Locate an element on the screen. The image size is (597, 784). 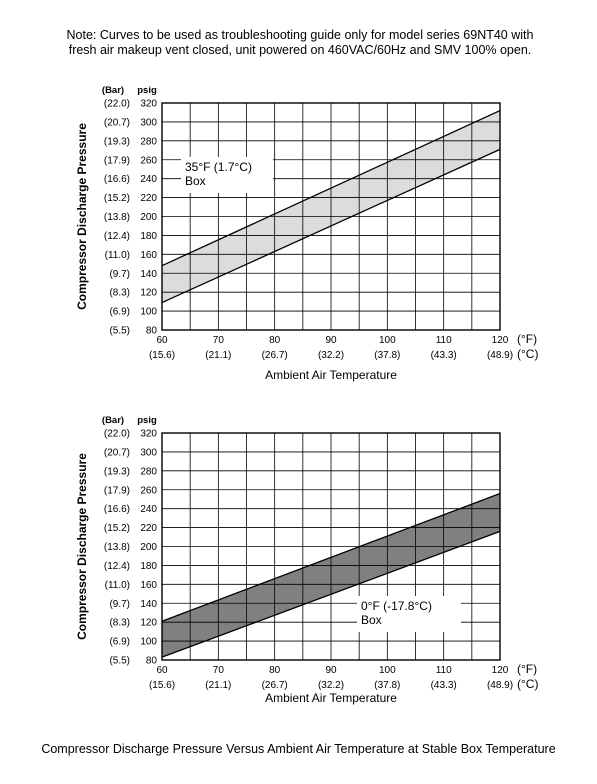
y-tick-label-psig: 80 is located at coordinates (152, 331).